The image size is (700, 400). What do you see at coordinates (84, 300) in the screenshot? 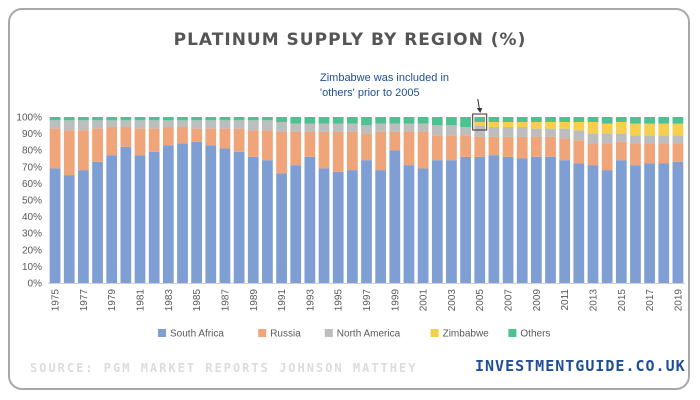
I see `x-tick-label: 1977` at bounding box center [84, 300].